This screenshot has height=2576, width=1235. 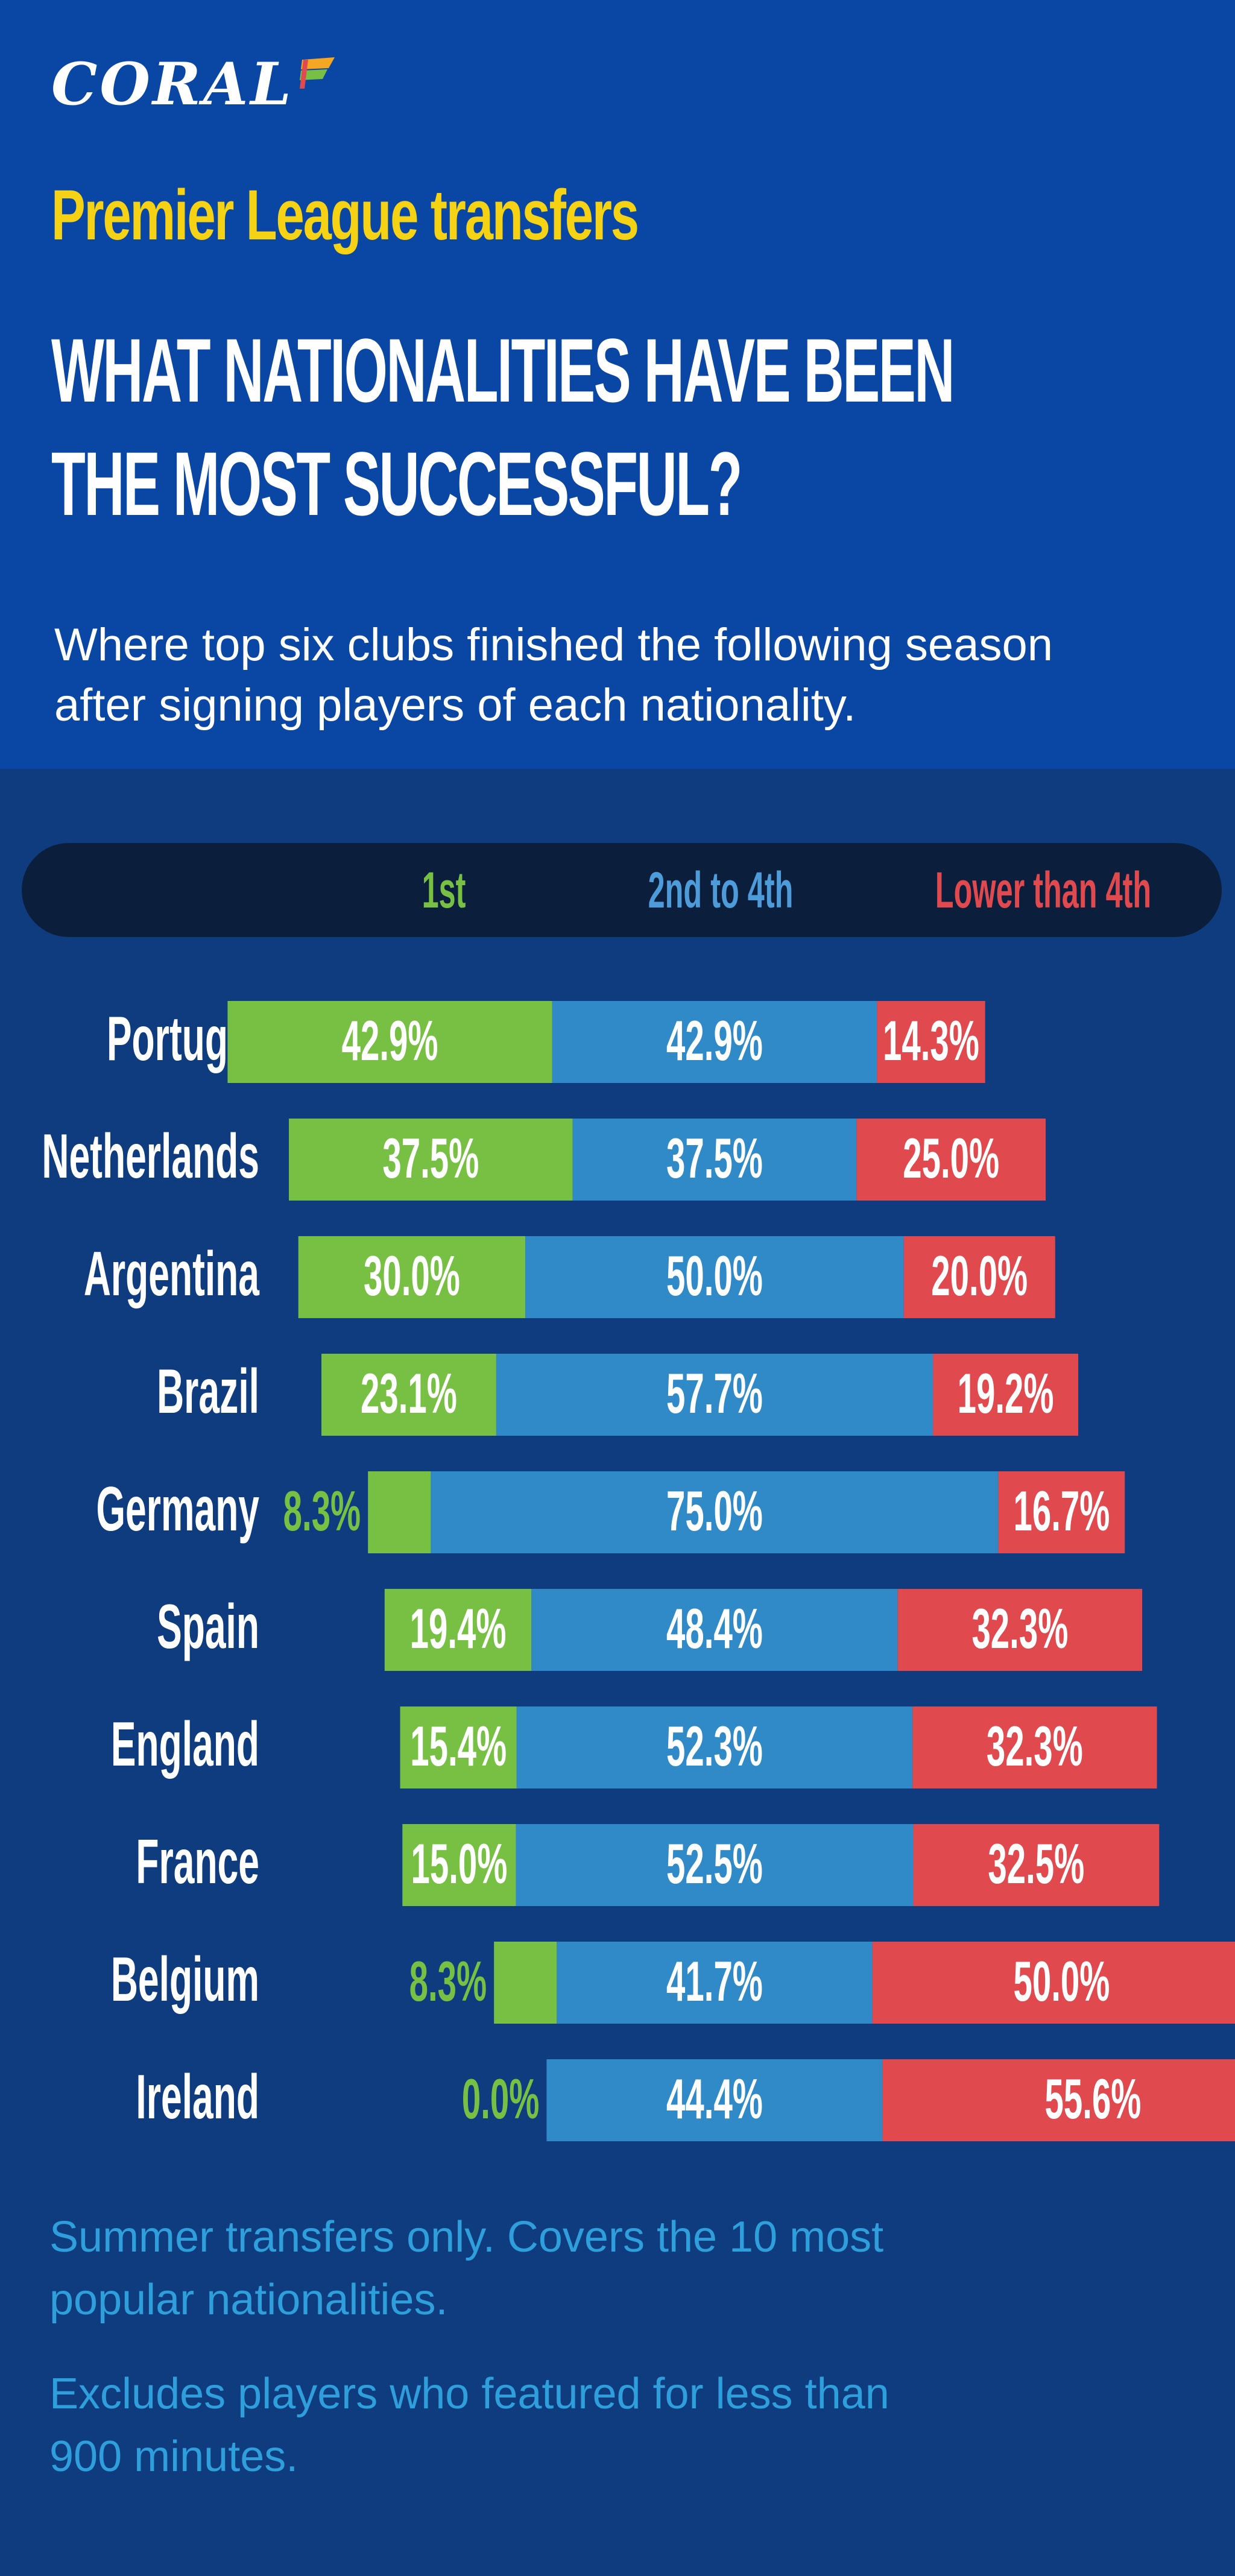 I want to click on data-label-lower-than-fourth: 16.7%, so click(x=1061, y=1511).